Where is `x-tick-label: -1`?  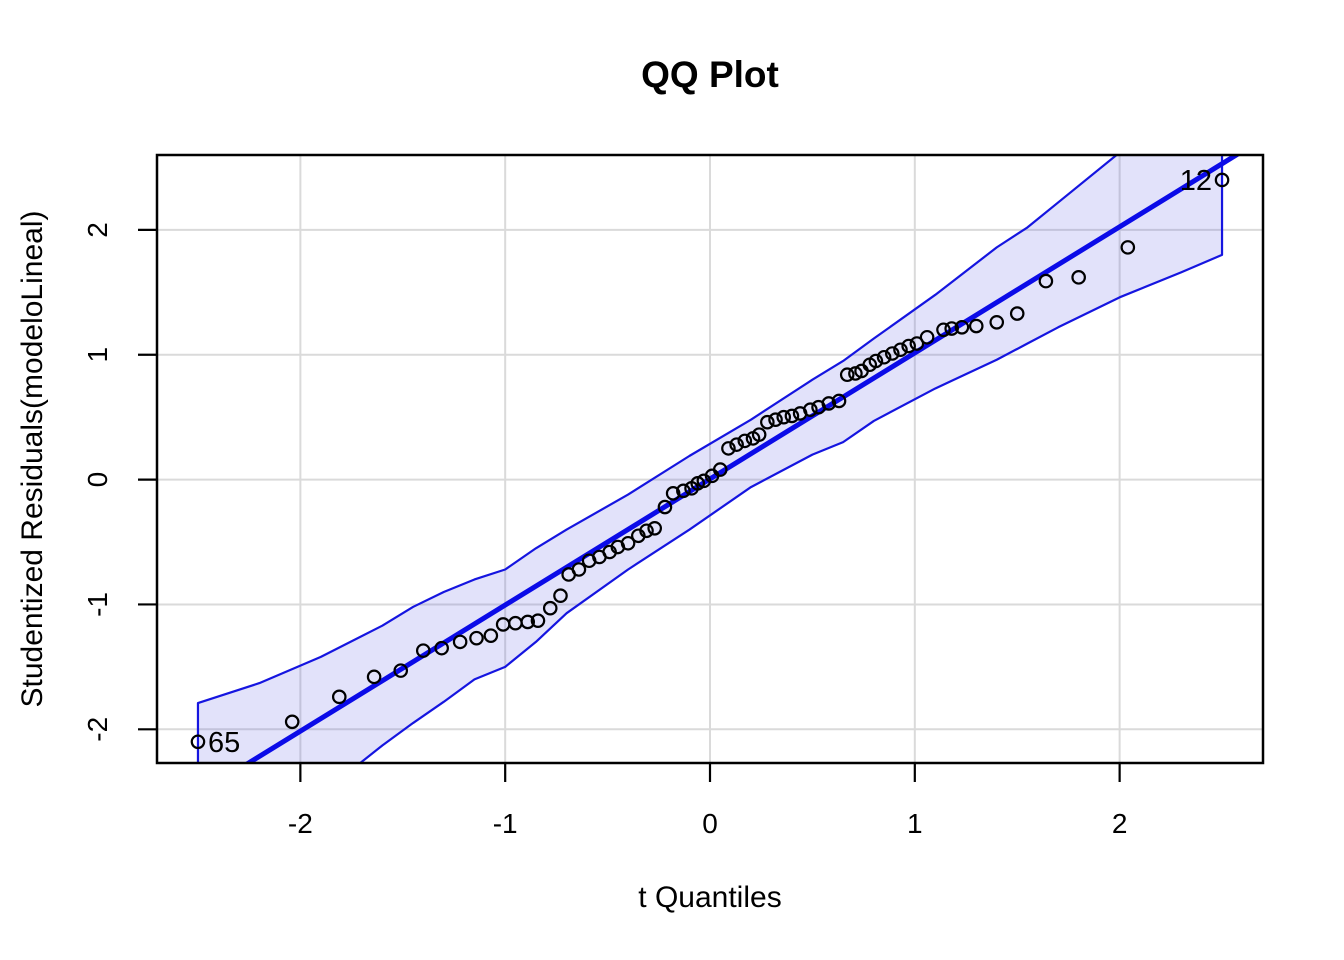 x-tick-label: -1 is located at coordinates (505, 823).